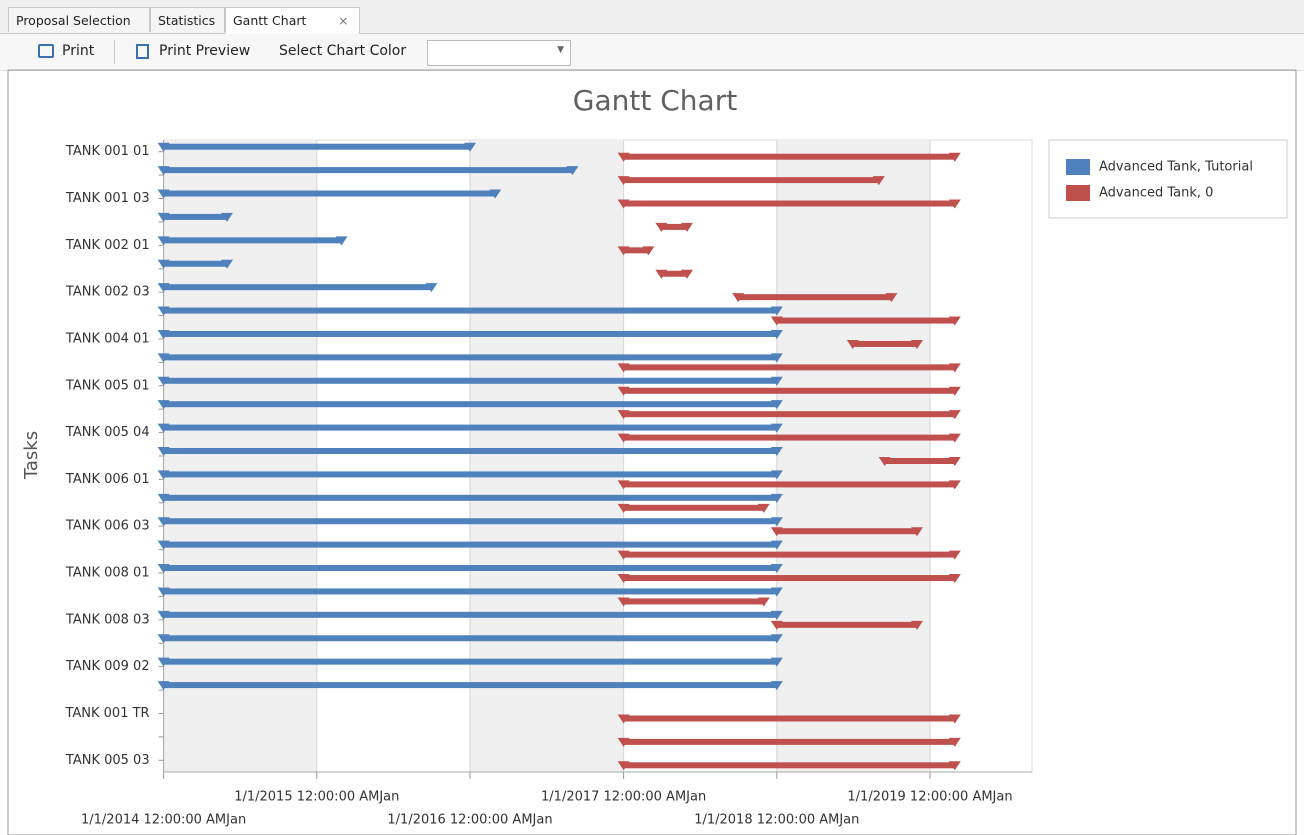 This screenshot has width=1304, height=835. I want to click on interlace-band, so click(546, 456).